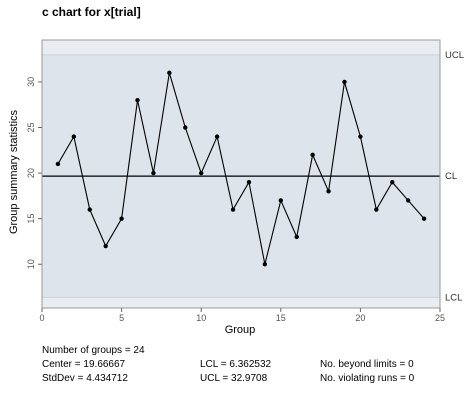  What do you see at coordinates (31, 82) in the screenshot?
I see `y-tick-label: 30` at bounding box center [31, 82].